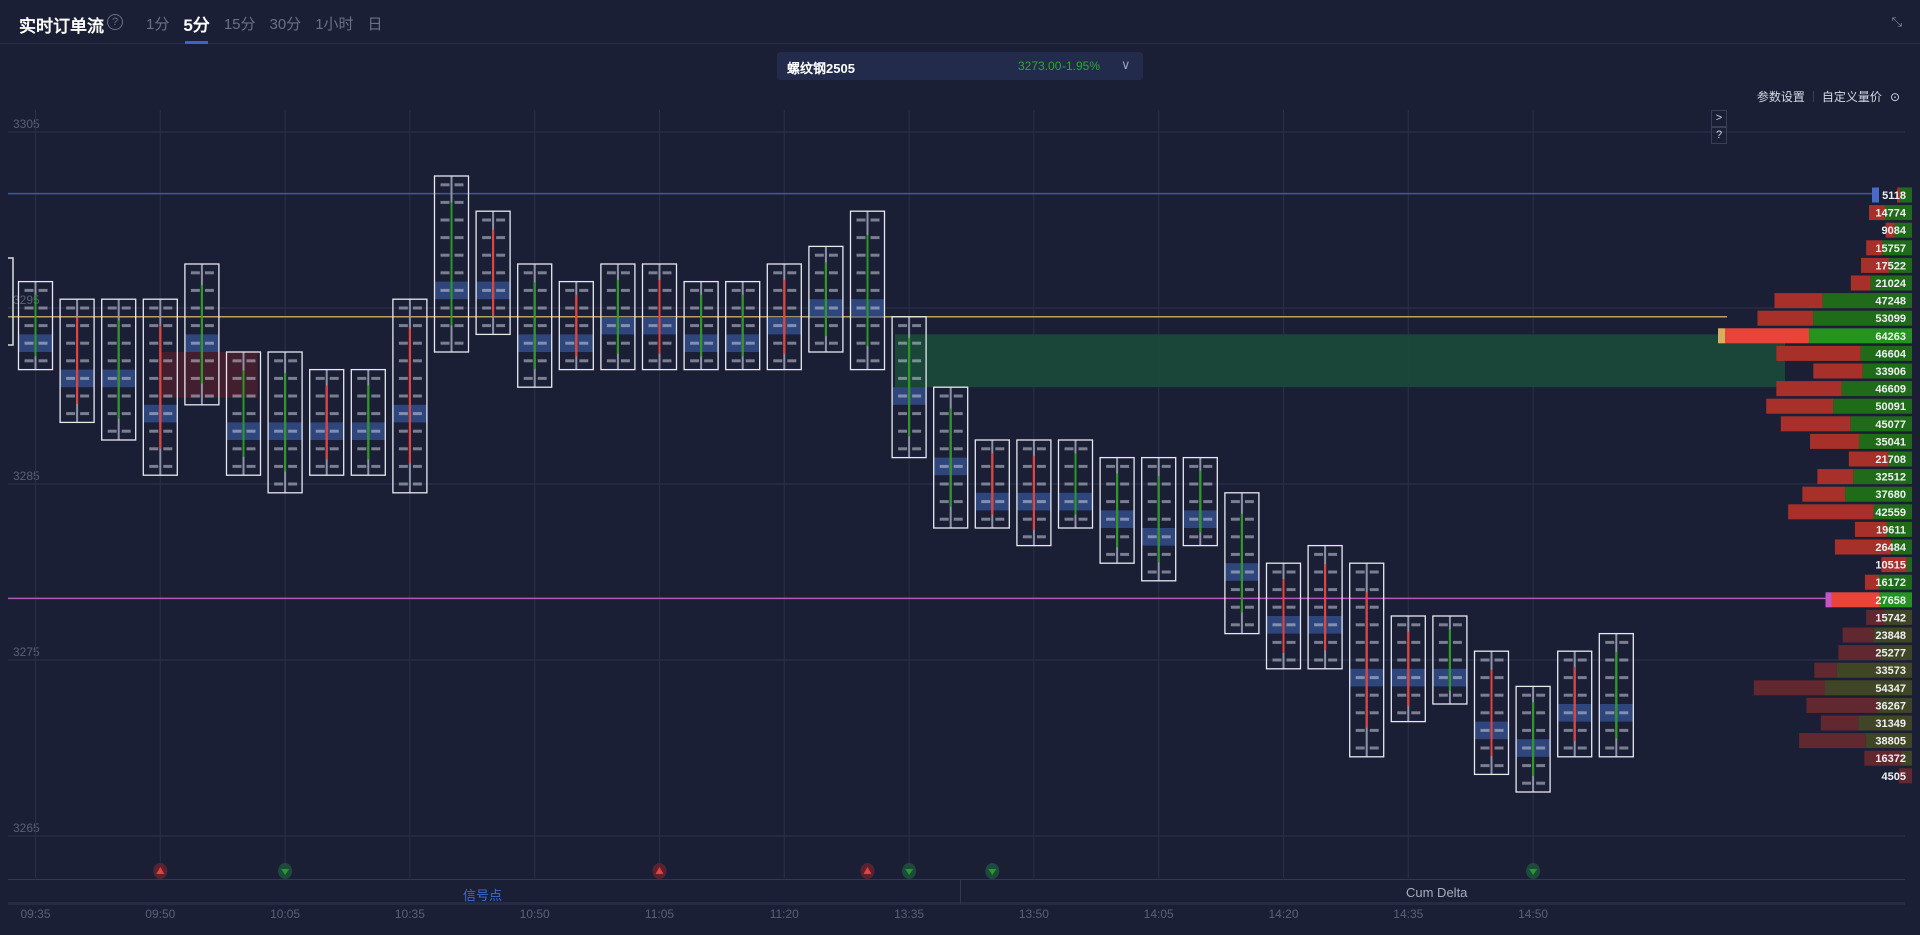 This screenshot has width=1920, height=935. Describe the element at coordinates (1719, 135) in the screenshot. I see `help-button: ?` at that location.